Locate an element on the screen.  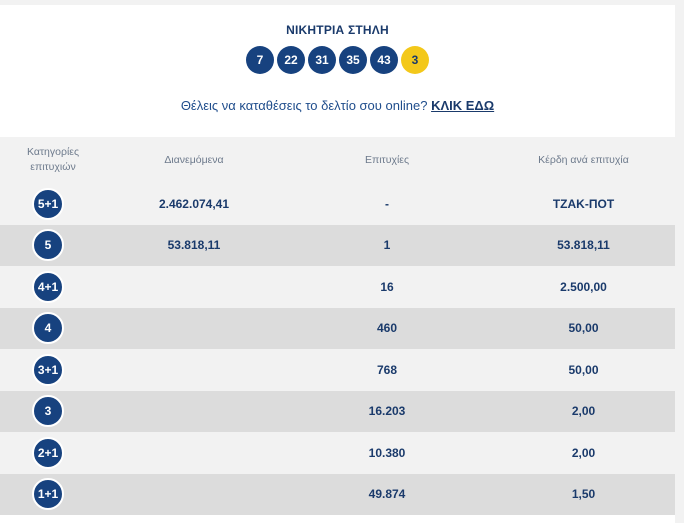
winners-cell: 768 is located at coordinates (387, 369).